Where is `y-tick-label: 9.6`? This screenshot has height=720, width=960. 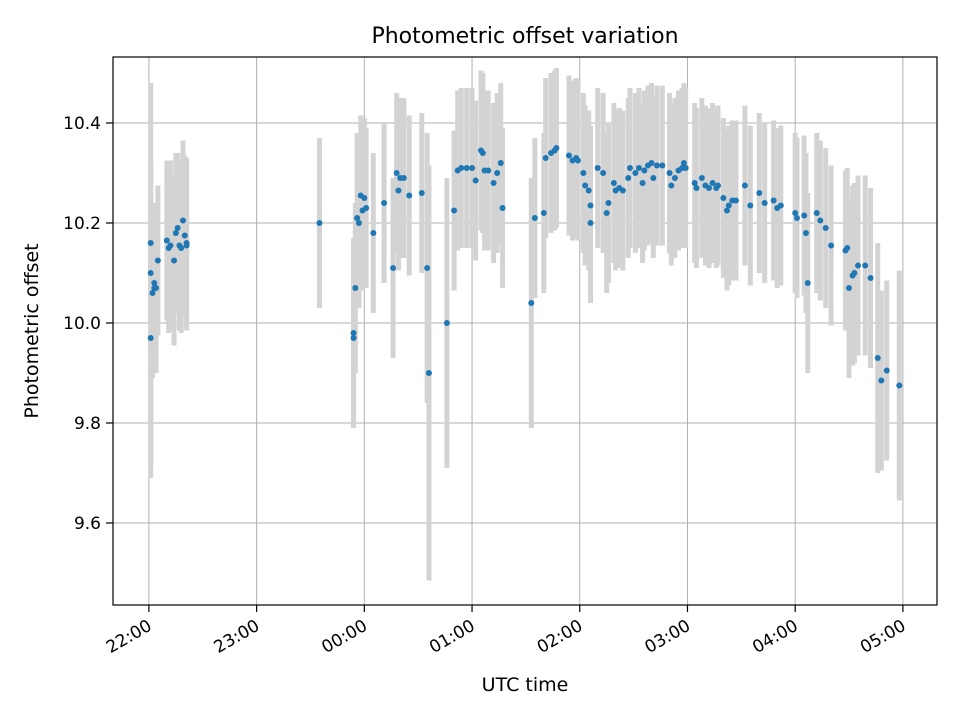
y-tick-label: 9.6 is located at coordinates (87, 524).